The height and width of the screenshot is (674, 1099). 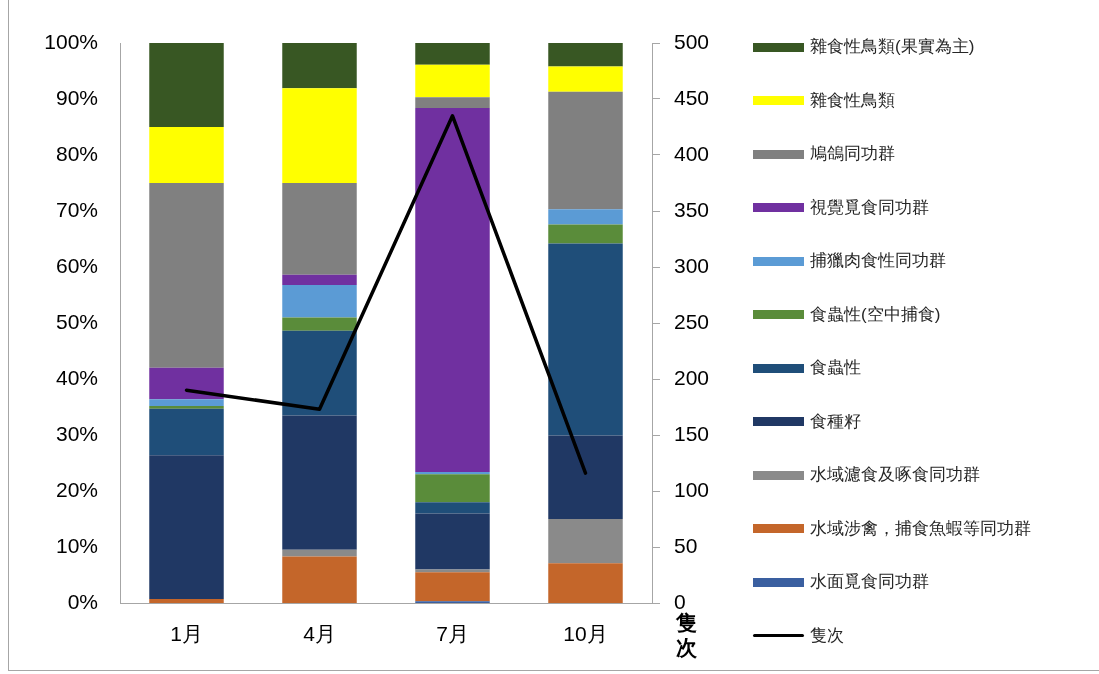 I want to click on legend-label: 捕獵肉食性同功群, so click(x=878, y=261).